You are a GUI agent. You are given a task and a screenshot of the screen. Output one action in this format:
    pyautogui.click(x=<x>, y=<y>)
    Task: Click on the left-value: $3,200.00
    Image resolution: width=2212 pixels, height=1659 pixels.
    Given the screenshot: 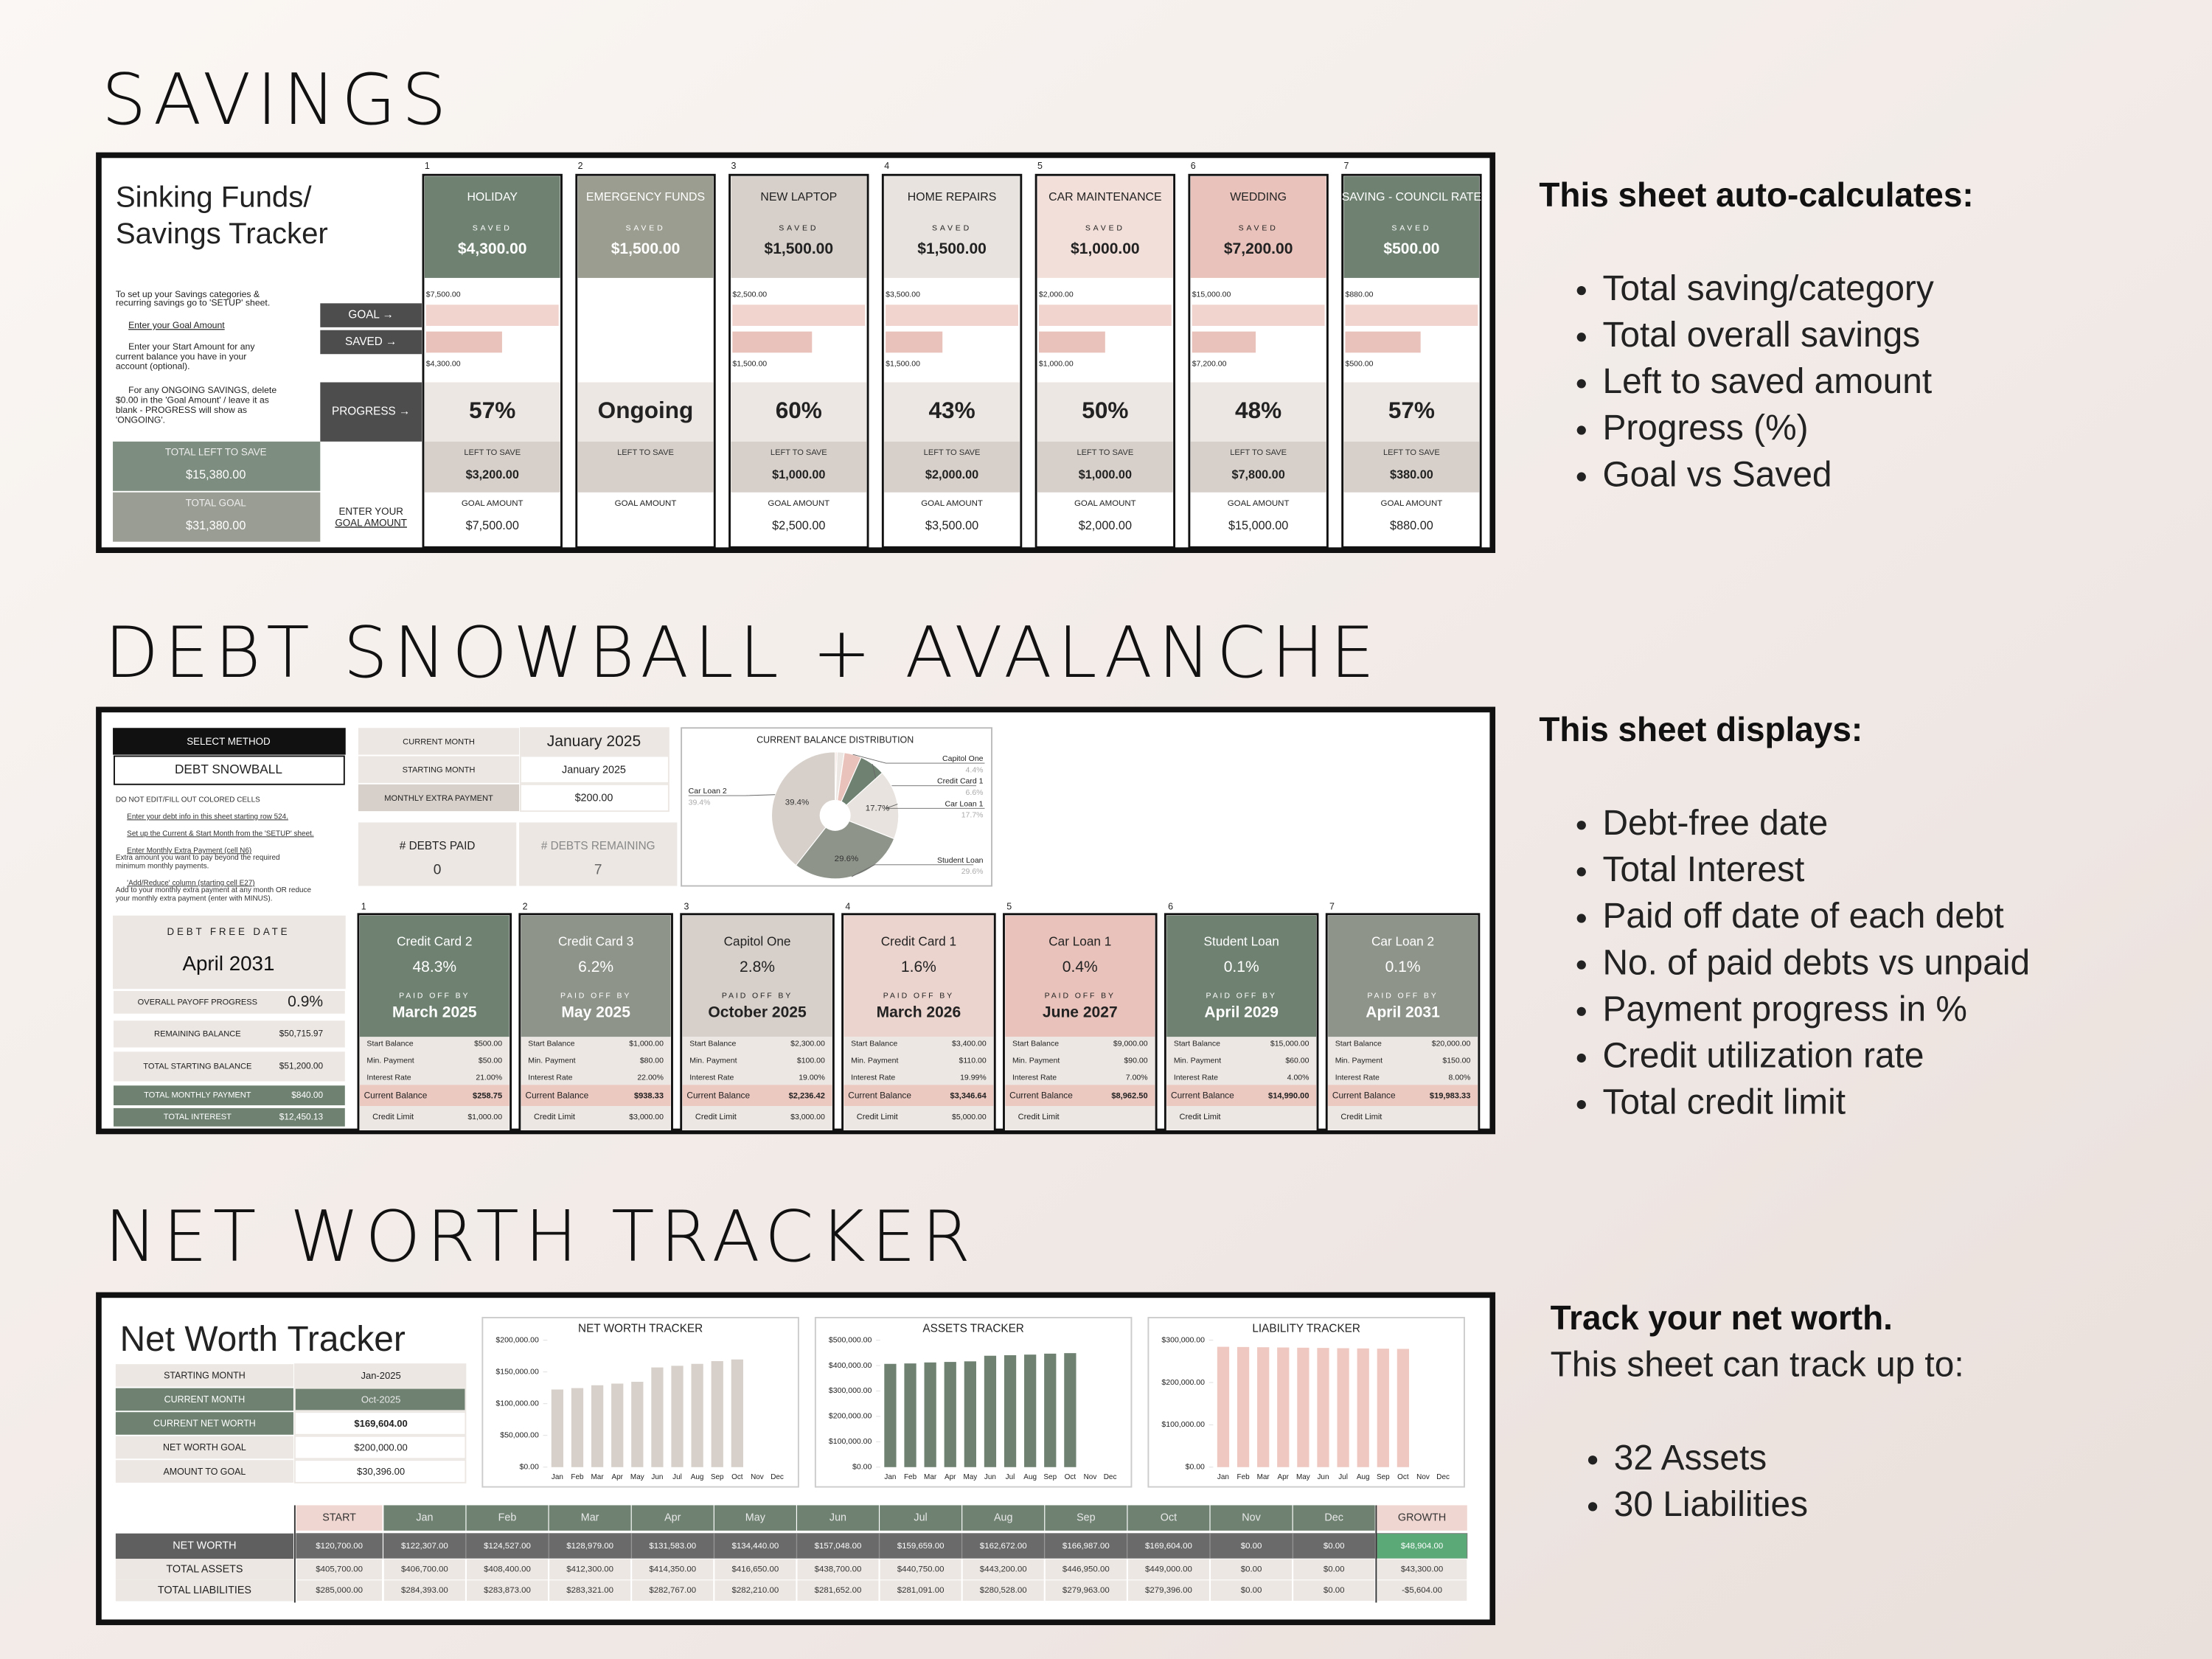 What is the action you would take?
    pyautogui.click(x=492, y=474)
    